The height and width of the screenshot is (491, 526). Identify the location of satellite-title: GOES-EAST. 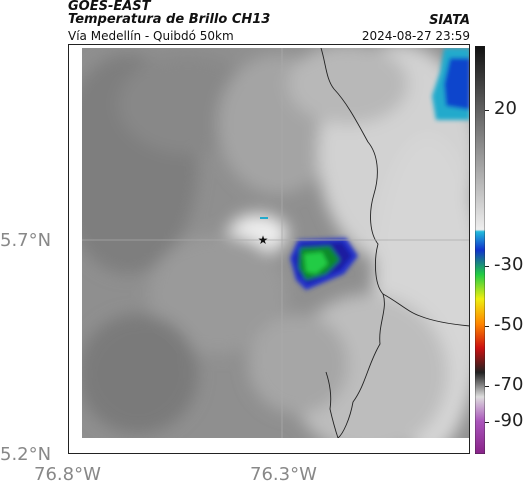
(109, 7).